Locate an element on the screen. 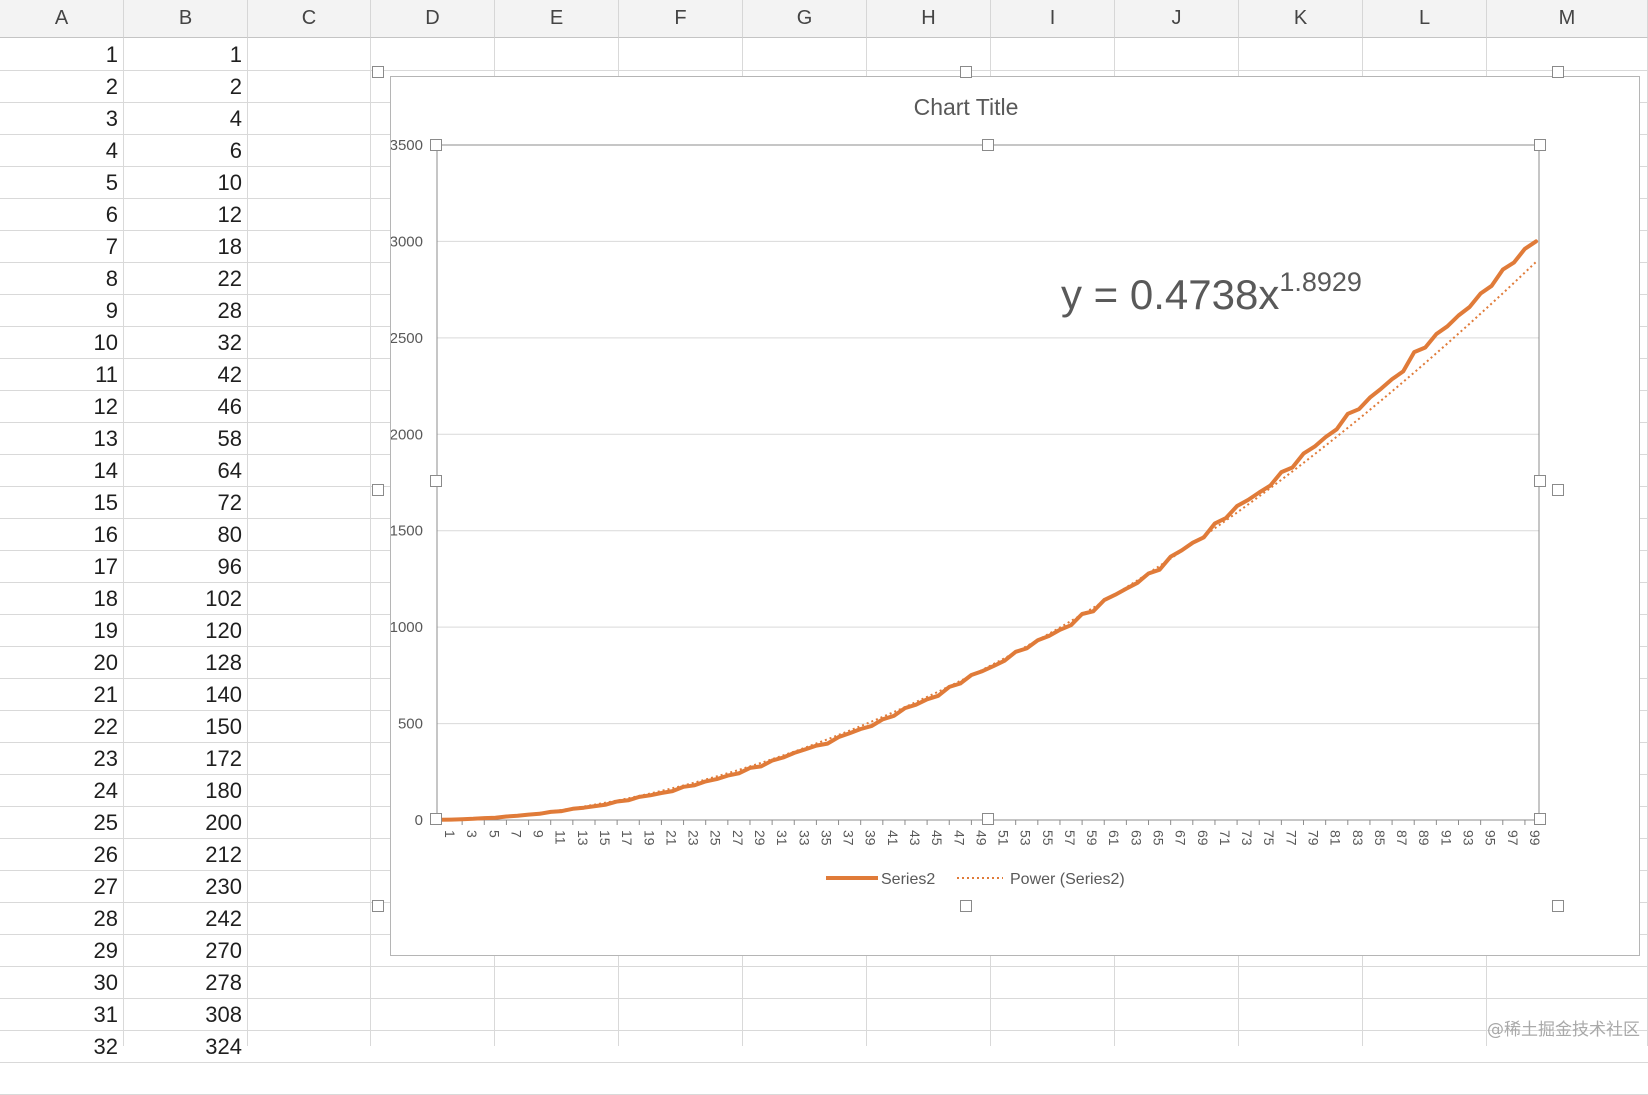  cell-b11: 42 is located at coordinates (229, 374).